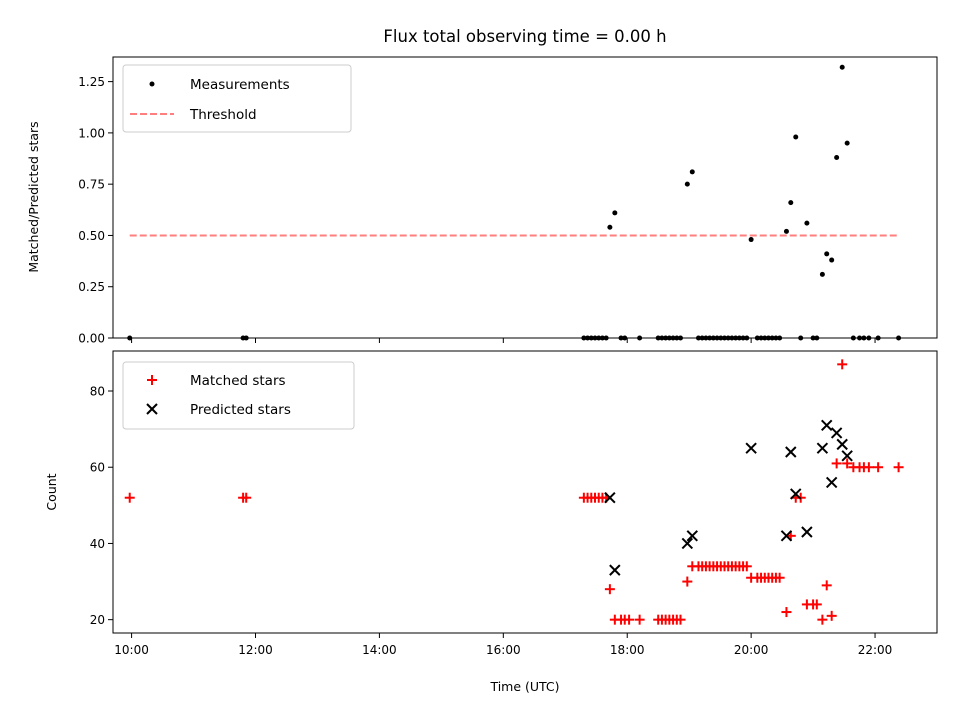 The width and height of the screenshot is (960, 724). Describe the element at coordinates (91, 339) in the screenshot. I see `top-ytick-label: 0.00` at that location.